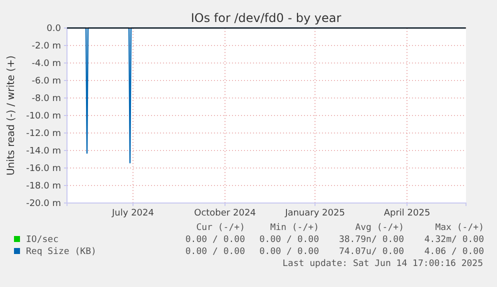 This screenshot has height=287, width=497. What do you see at coordinates (459, 228) in the screenshot?
I see `text: Max (-/+)` at bounding box center [459, 228].